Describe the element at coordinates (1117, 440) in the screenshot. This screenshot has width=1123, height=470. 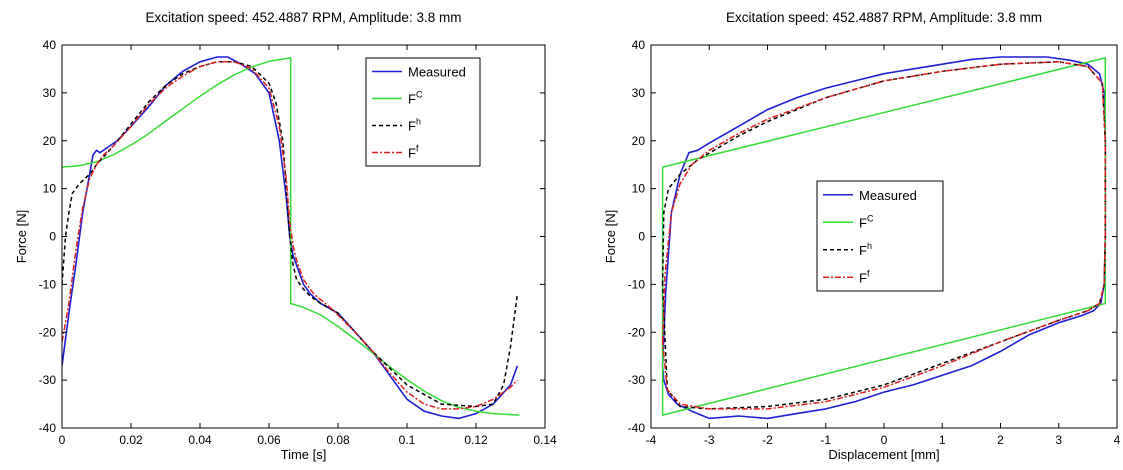
I see `x-tick-label: 4` at that location.